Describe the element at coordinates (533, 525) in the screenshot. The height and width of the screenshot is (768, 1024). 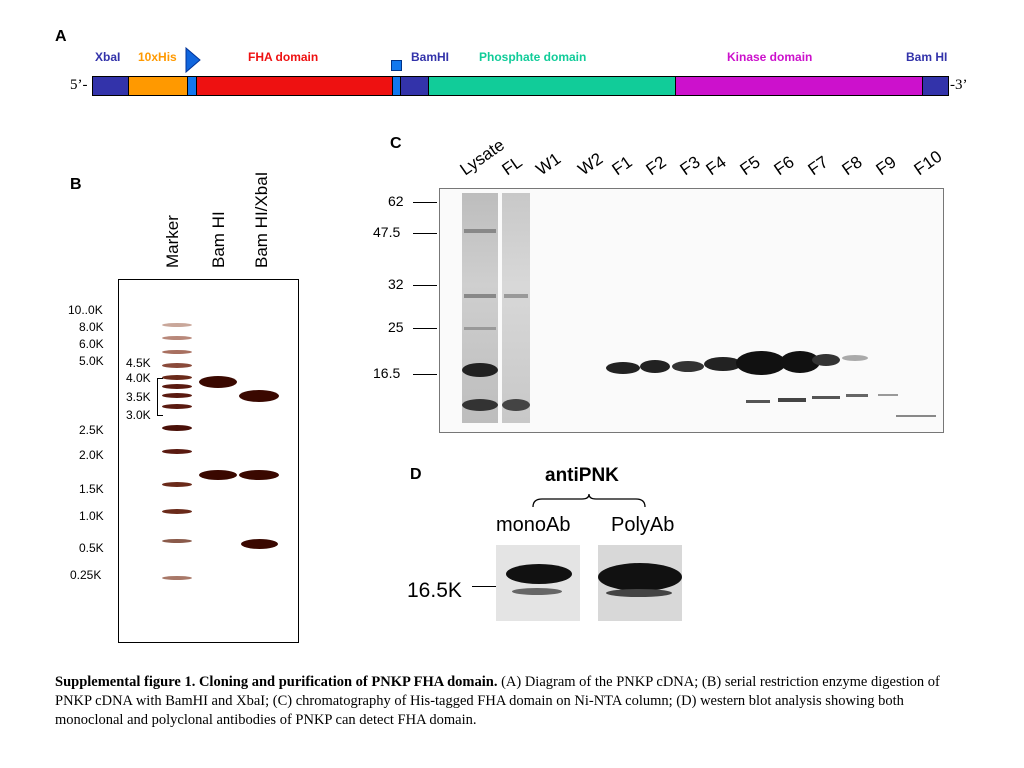
I see `blot-label-monoab: monoAb` at that location.